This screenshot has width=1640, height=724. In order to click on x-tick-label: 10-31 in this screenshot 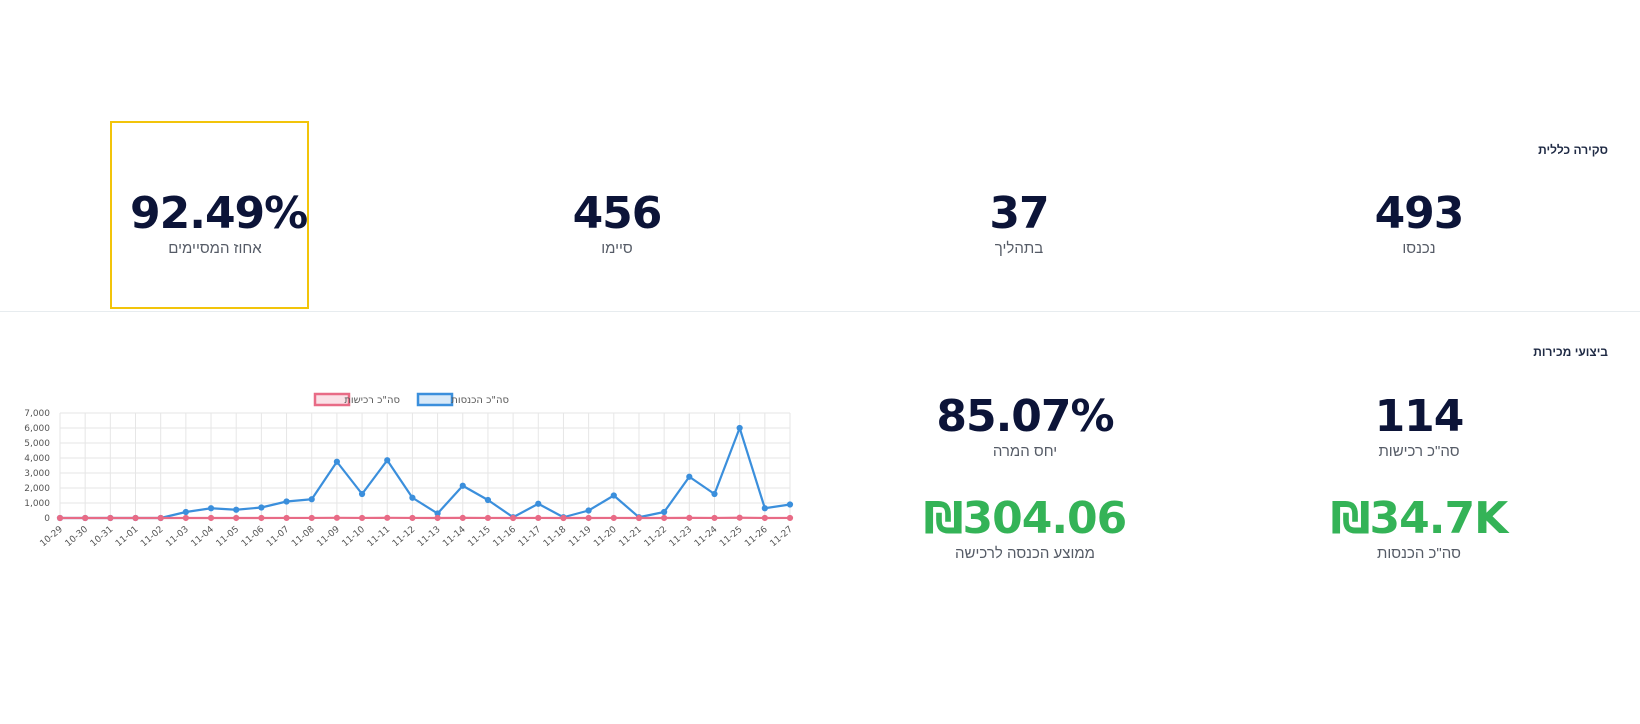, I will do `click(102, 537)`.